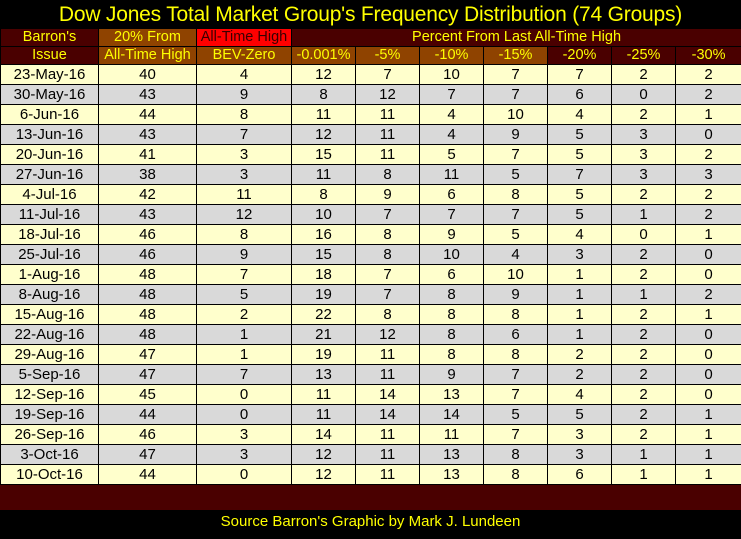 Image resolution: width=741 pixels, height=539 pixels. I want to click on table-row: 3-Oct-16 47 3 12 11 13 8 3 1 1, so click(370, 454).